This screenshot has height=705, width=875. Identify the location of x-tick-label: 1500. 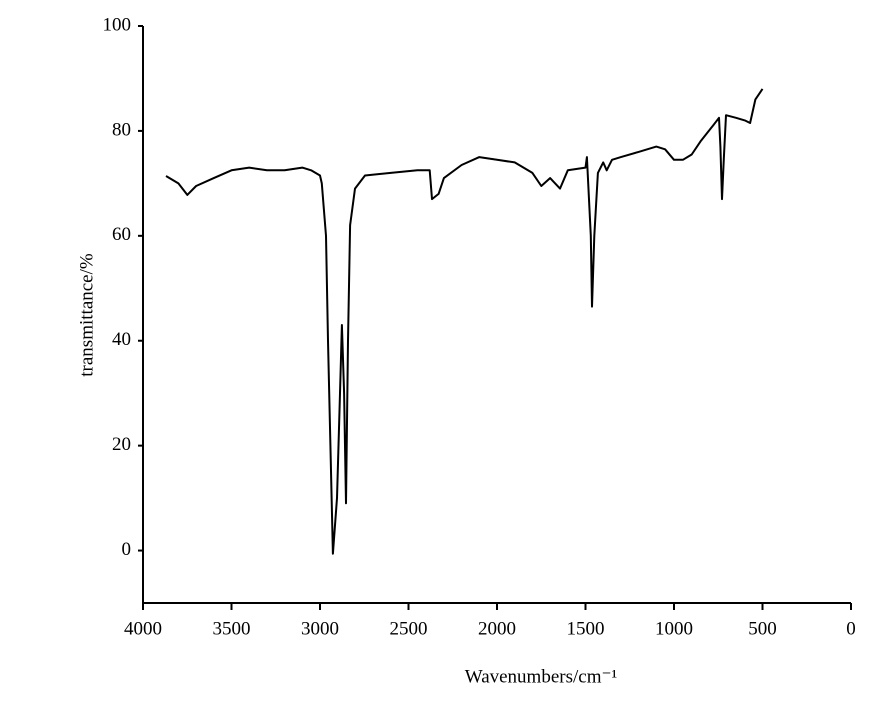
(586, 628).